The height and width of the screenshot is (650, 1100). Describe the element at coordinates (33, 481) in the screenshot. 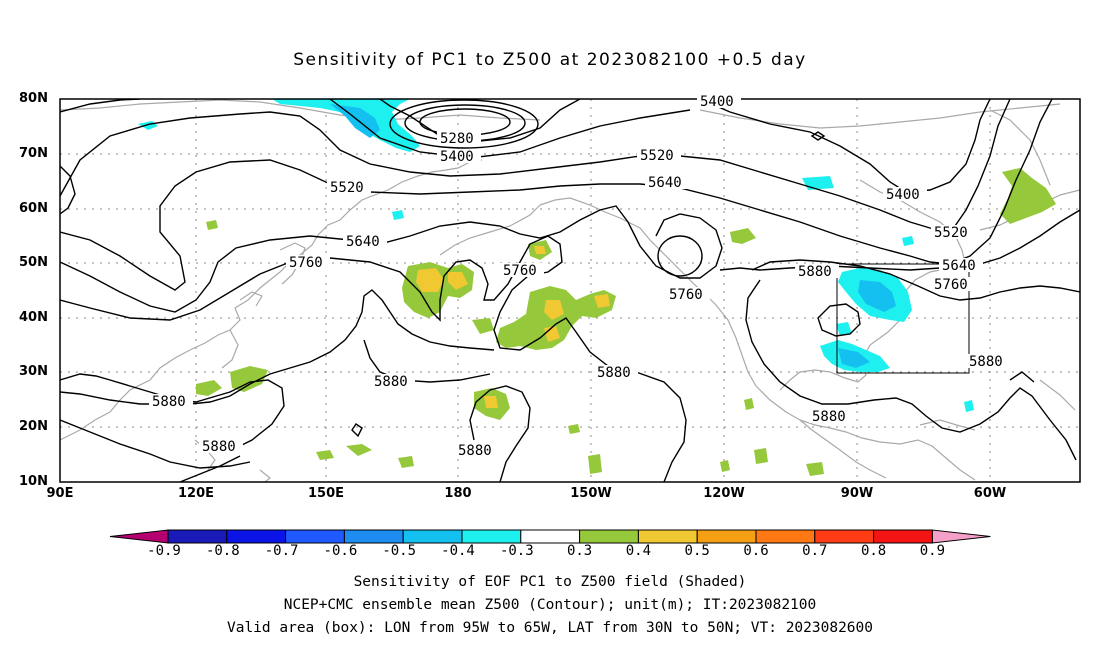

I see `lat-label-10n: 10N` at that location.